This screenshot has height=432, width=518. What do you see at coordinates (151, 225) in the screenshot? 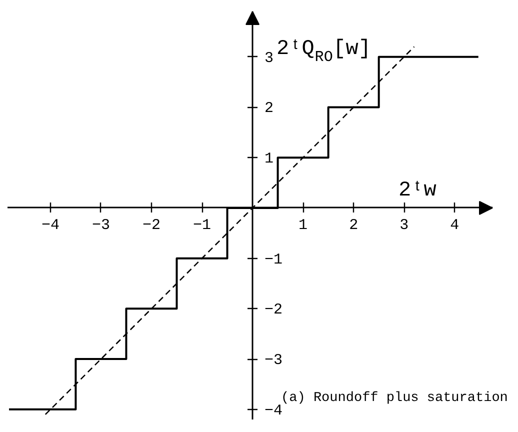
I see `x-tick-label: −2` at bounding box center [151, 225].